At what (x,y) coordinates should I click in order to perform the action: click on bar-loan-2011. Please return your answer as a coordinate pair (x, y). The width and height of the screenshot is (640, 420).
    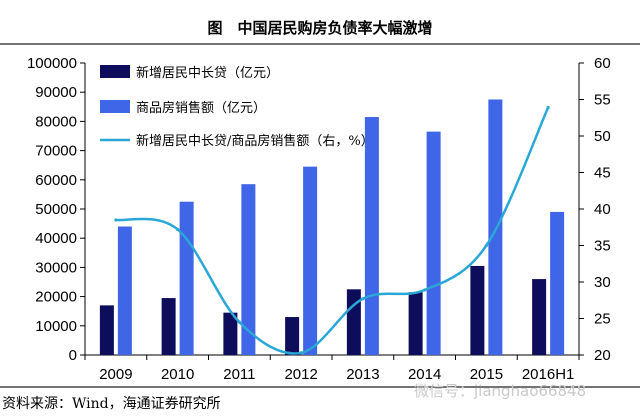
    Looking at the image, I should click on (230, 333).